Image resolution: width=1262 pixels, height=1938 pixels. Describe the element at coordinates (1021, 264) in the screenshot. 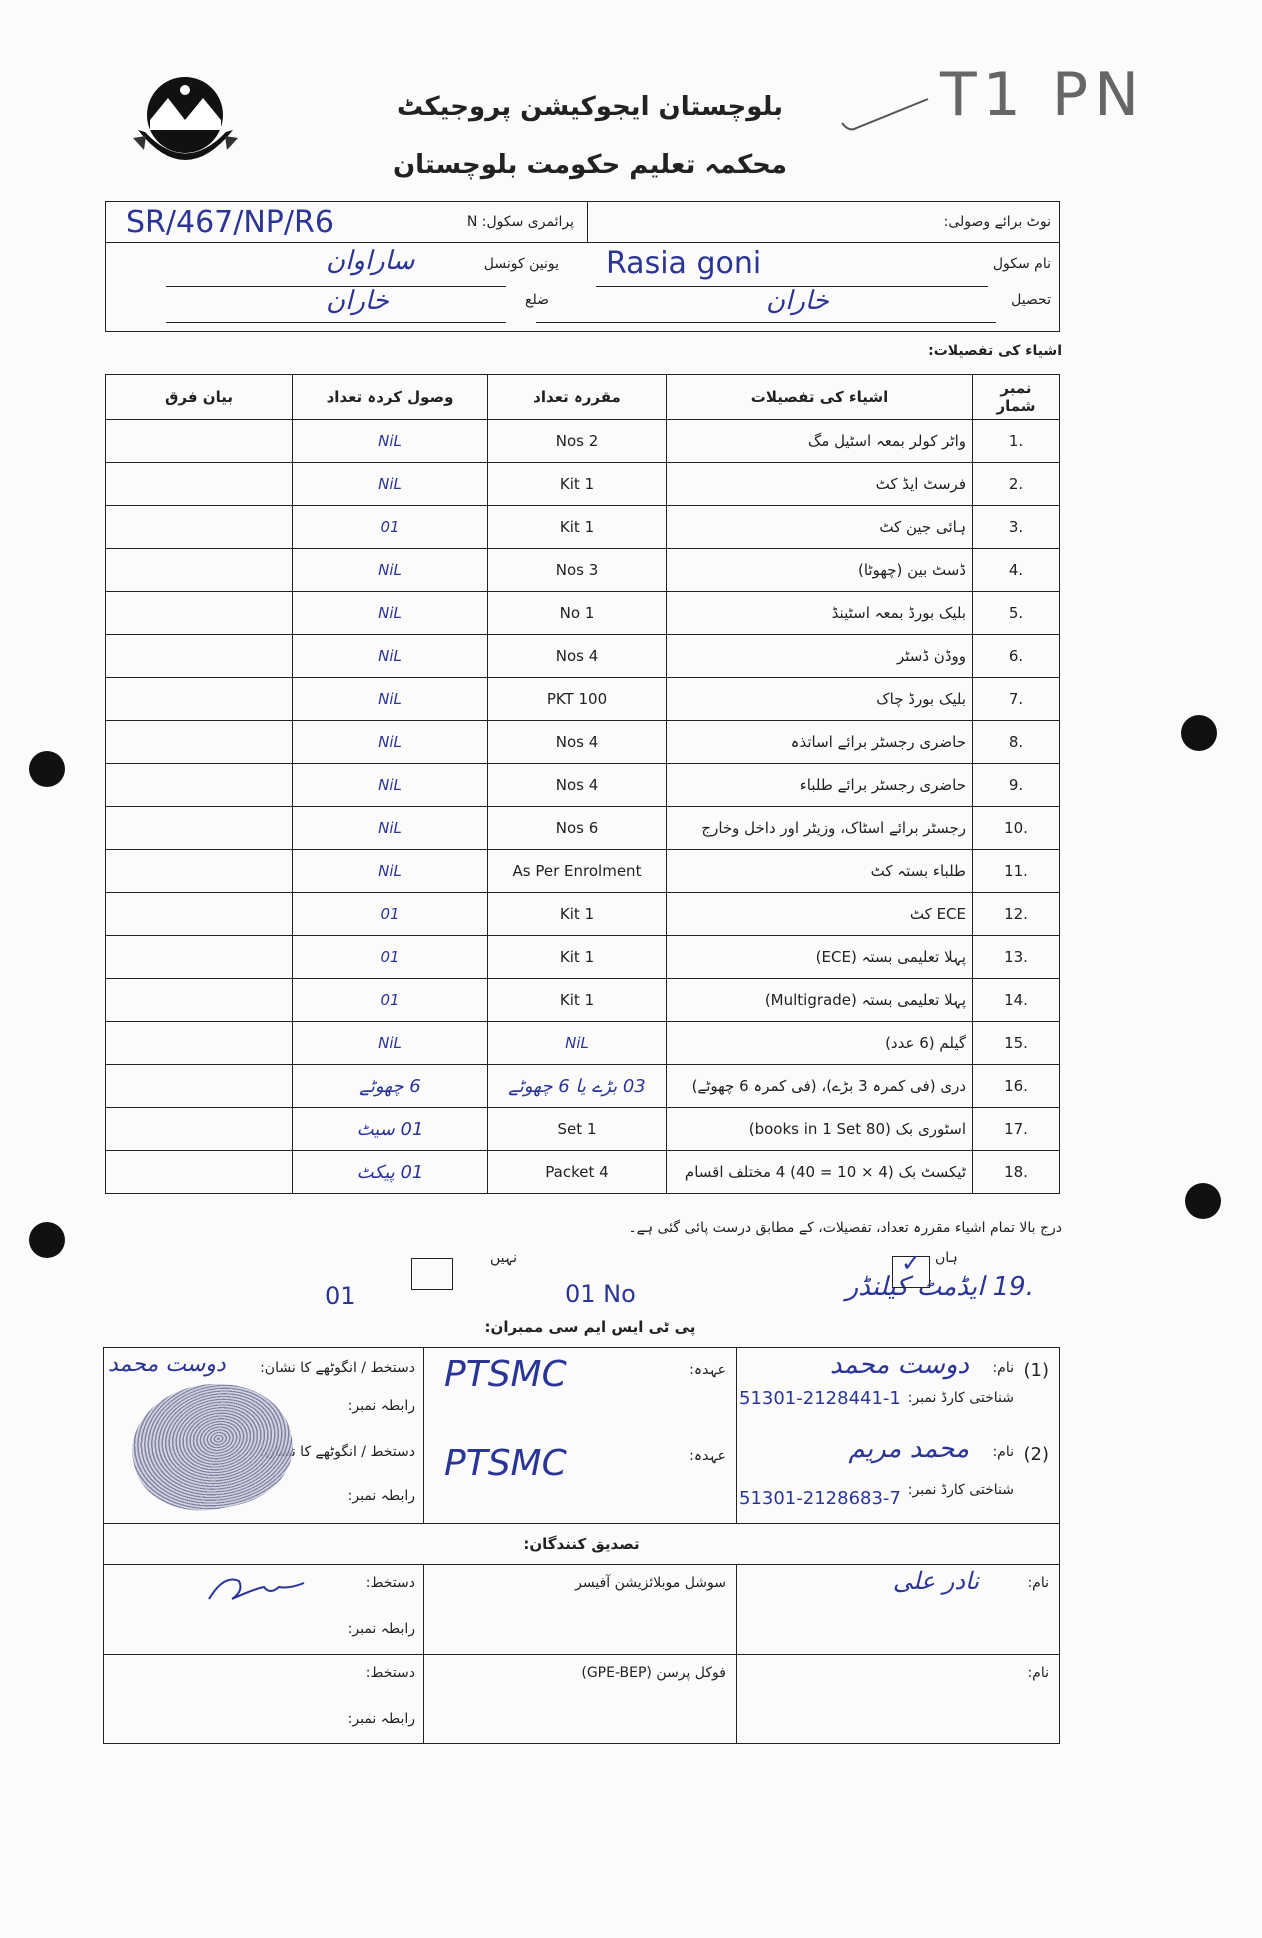

I see `school-name-label: نام سکول` at that location.